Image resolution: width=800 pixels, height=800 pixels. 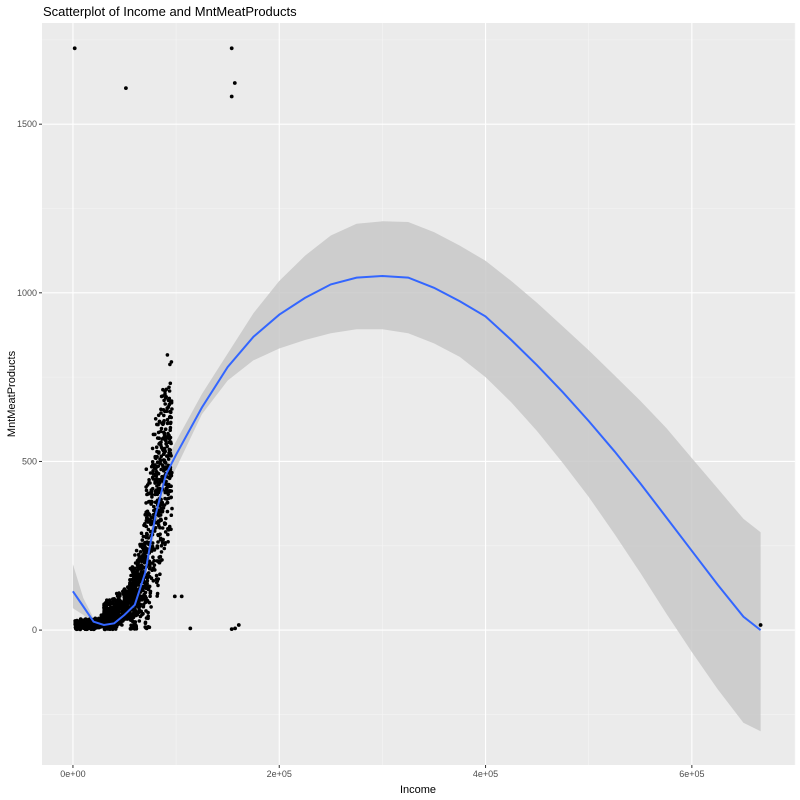 I want to click on y-tick-label: 1500, so click(x=27, y=124).